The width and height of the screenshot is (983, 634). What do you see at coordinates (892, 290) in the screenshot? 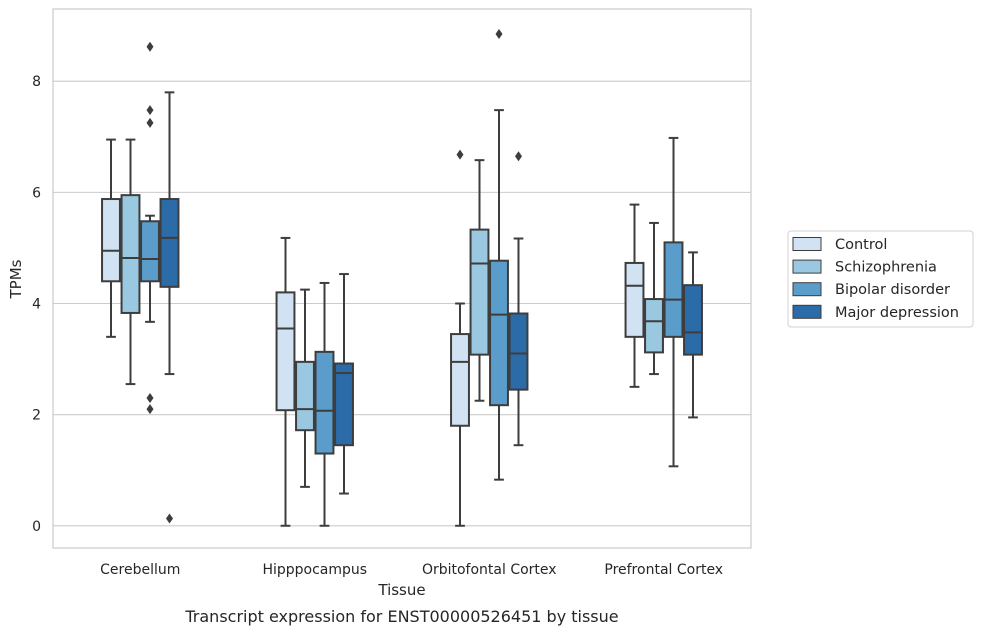
I see `legend-label: Bipolar disorder` at bounding box center [892, 290].